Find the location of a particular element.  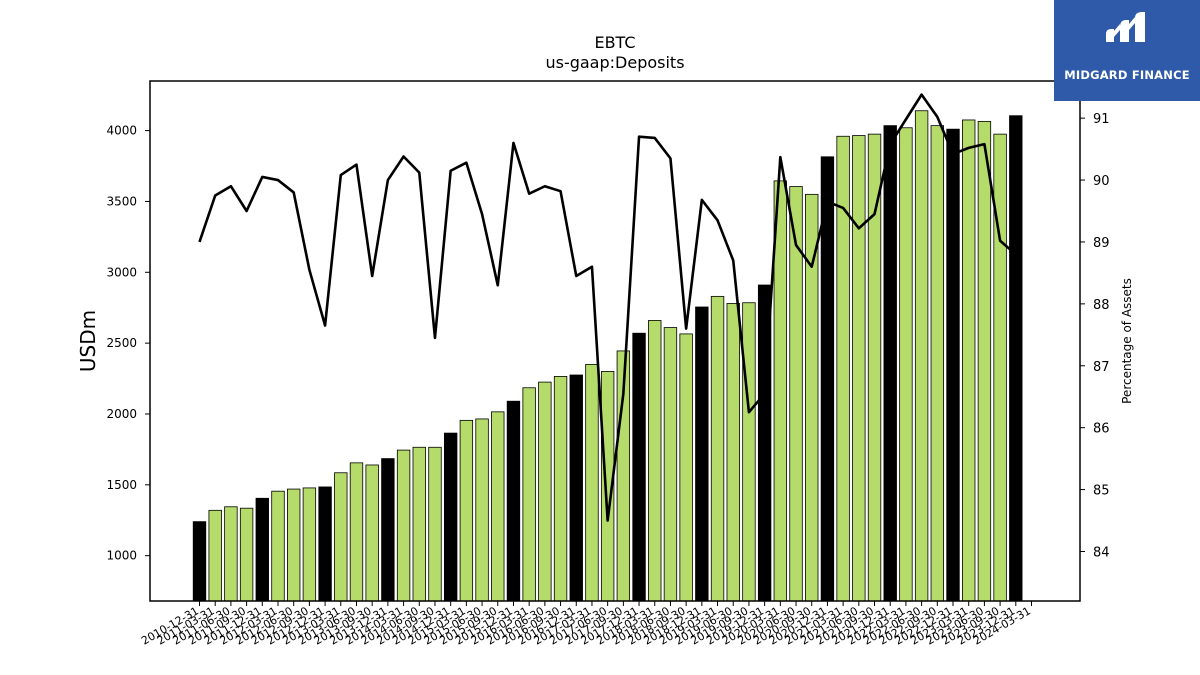

y2-tick-label: 87 is located at coordinates (1101, 367).